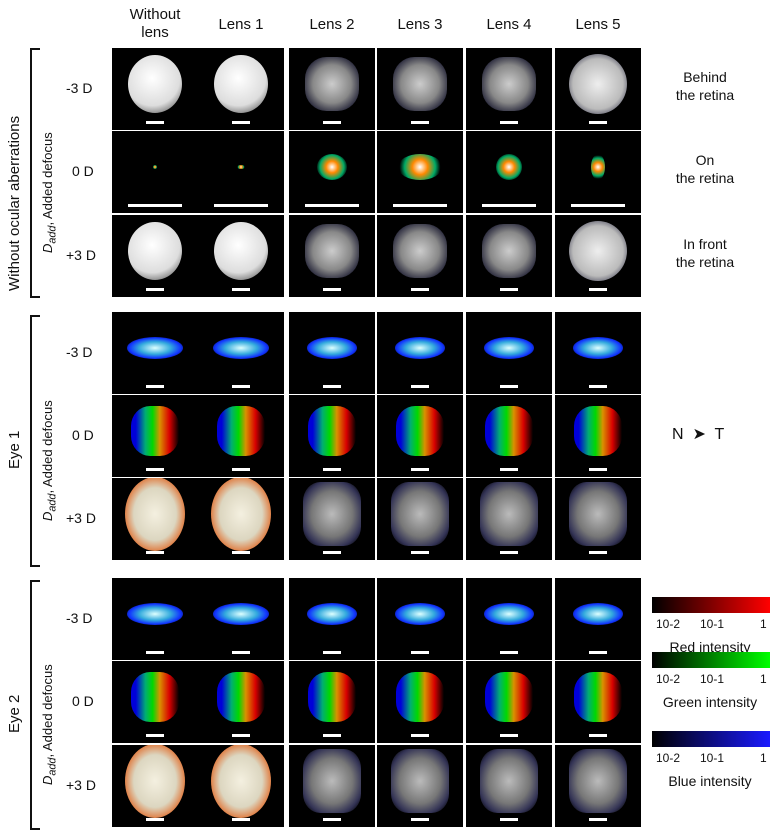 The width and height of the screenshot is (780, 833). I want to click on psf-image-g2-r1-c3, so click(420, 702).